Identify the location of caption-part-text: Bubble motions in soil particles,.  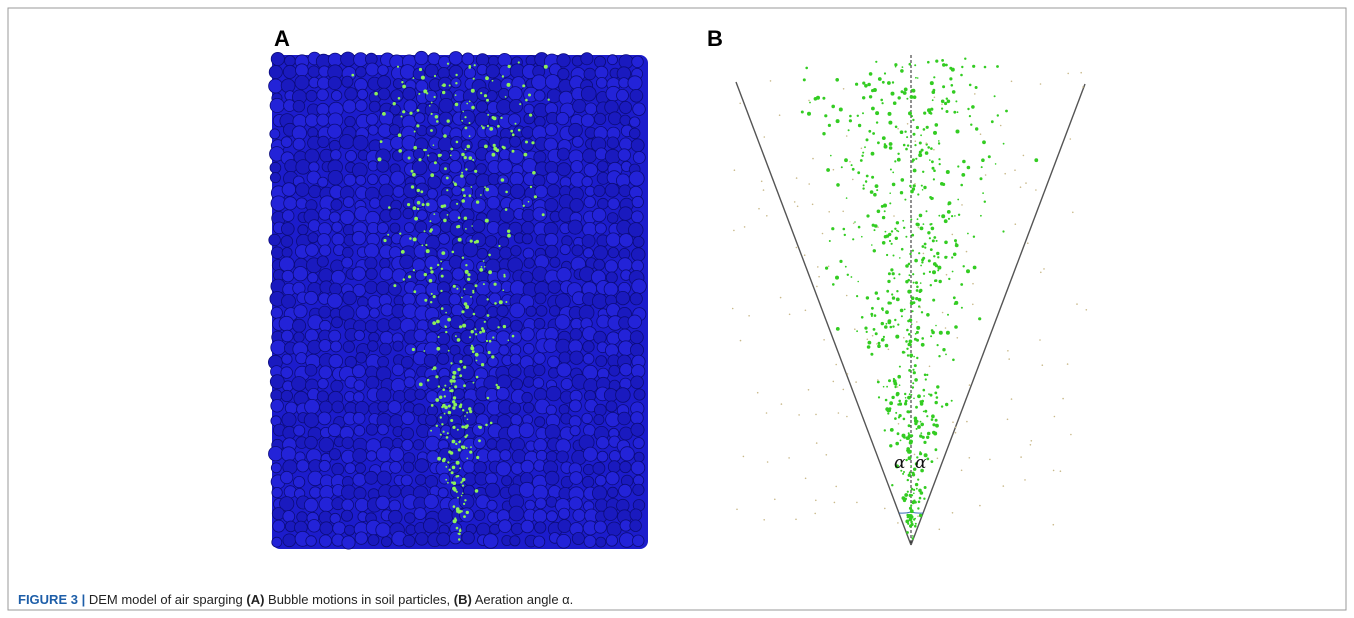
(359, 599).